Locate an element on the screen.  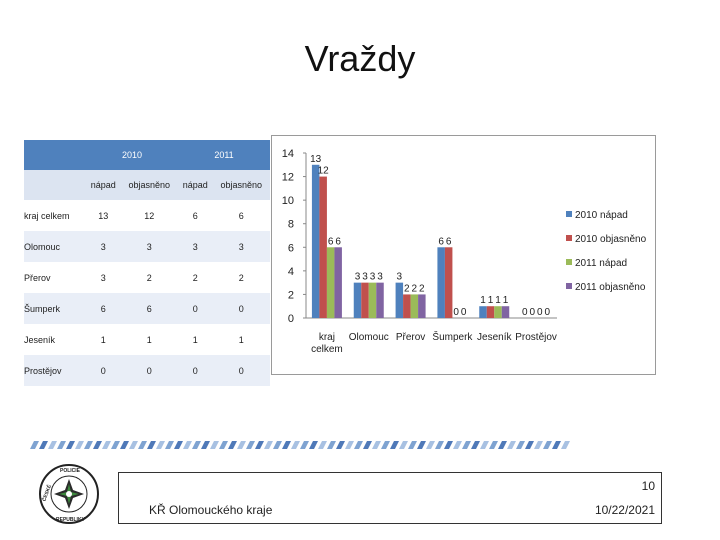
table-subheader: nápad objasněno nápad objasněno is located at coordinates (147, 185).